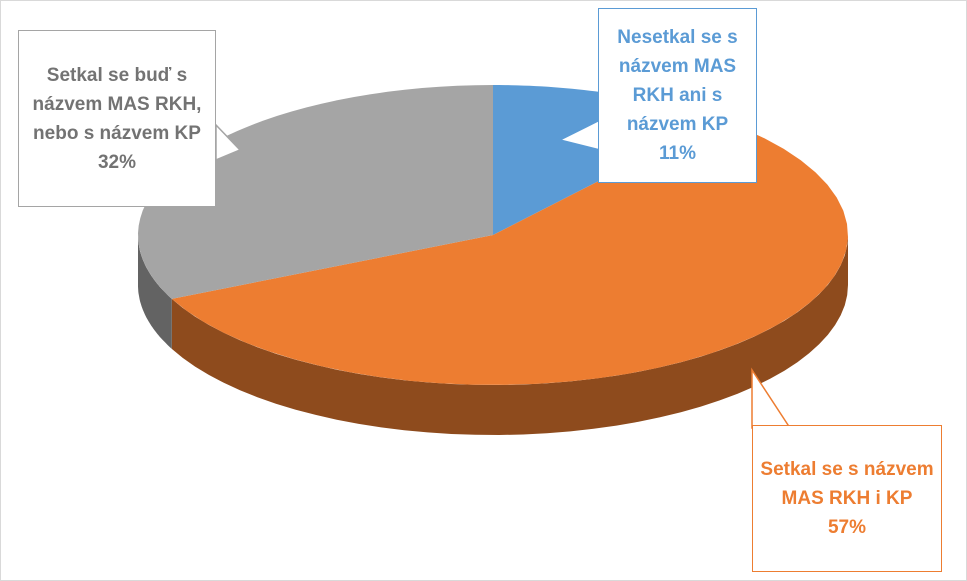  I want to click on data-label: Setkal se s názvem MAS RKH i KP 57%, so click(847, 498).